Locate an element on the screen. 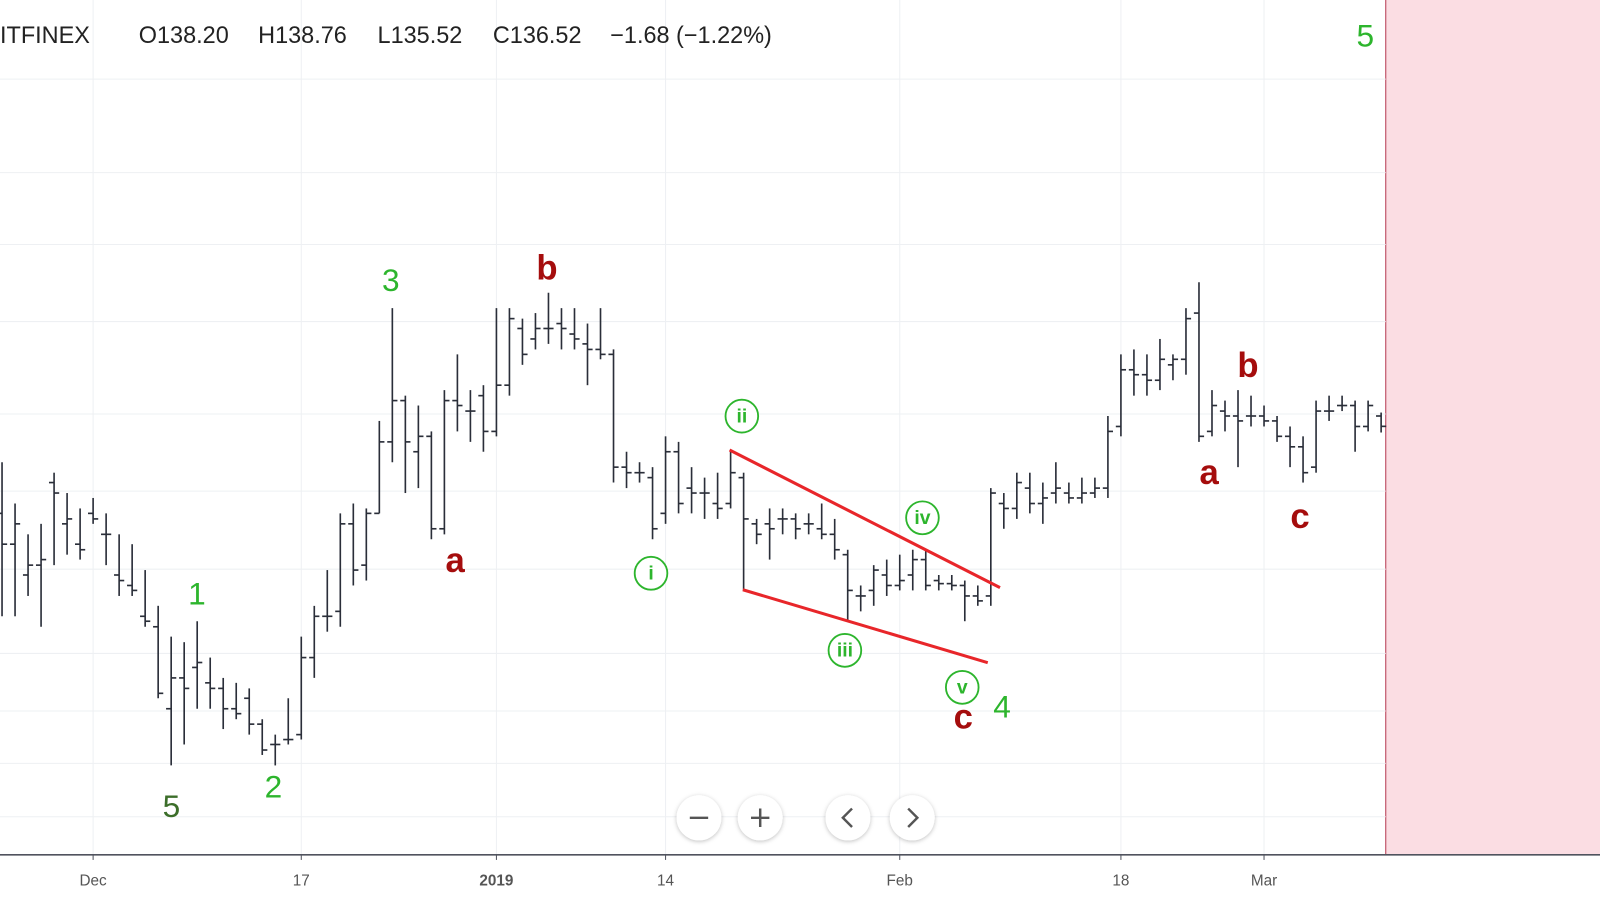 The width and height of the screenshot is (1600, 900). wave-label: i is located at coordinates (650, 573).